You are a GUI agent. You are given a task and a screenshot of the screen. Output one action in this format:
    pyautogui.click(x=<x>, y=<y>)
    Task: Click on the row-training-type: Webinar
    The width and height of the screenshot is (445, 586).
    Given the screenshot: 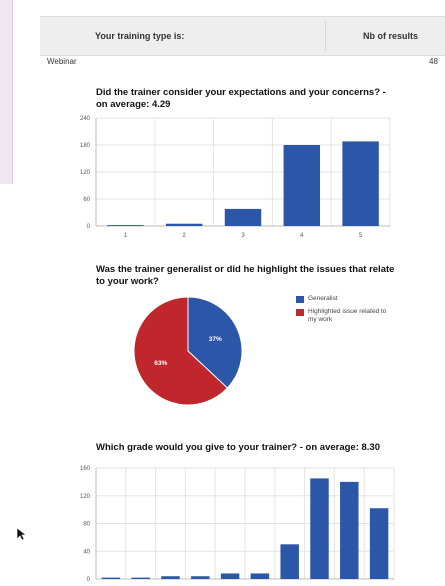 What is the action you would take?
    pyautogui.click(x=62, y=61)
    